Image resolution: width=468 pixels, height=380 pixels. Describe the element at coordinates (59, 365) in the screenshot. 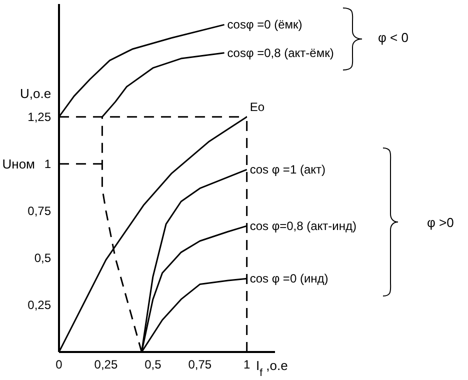

I see `x-tick-label: 0` at that location.